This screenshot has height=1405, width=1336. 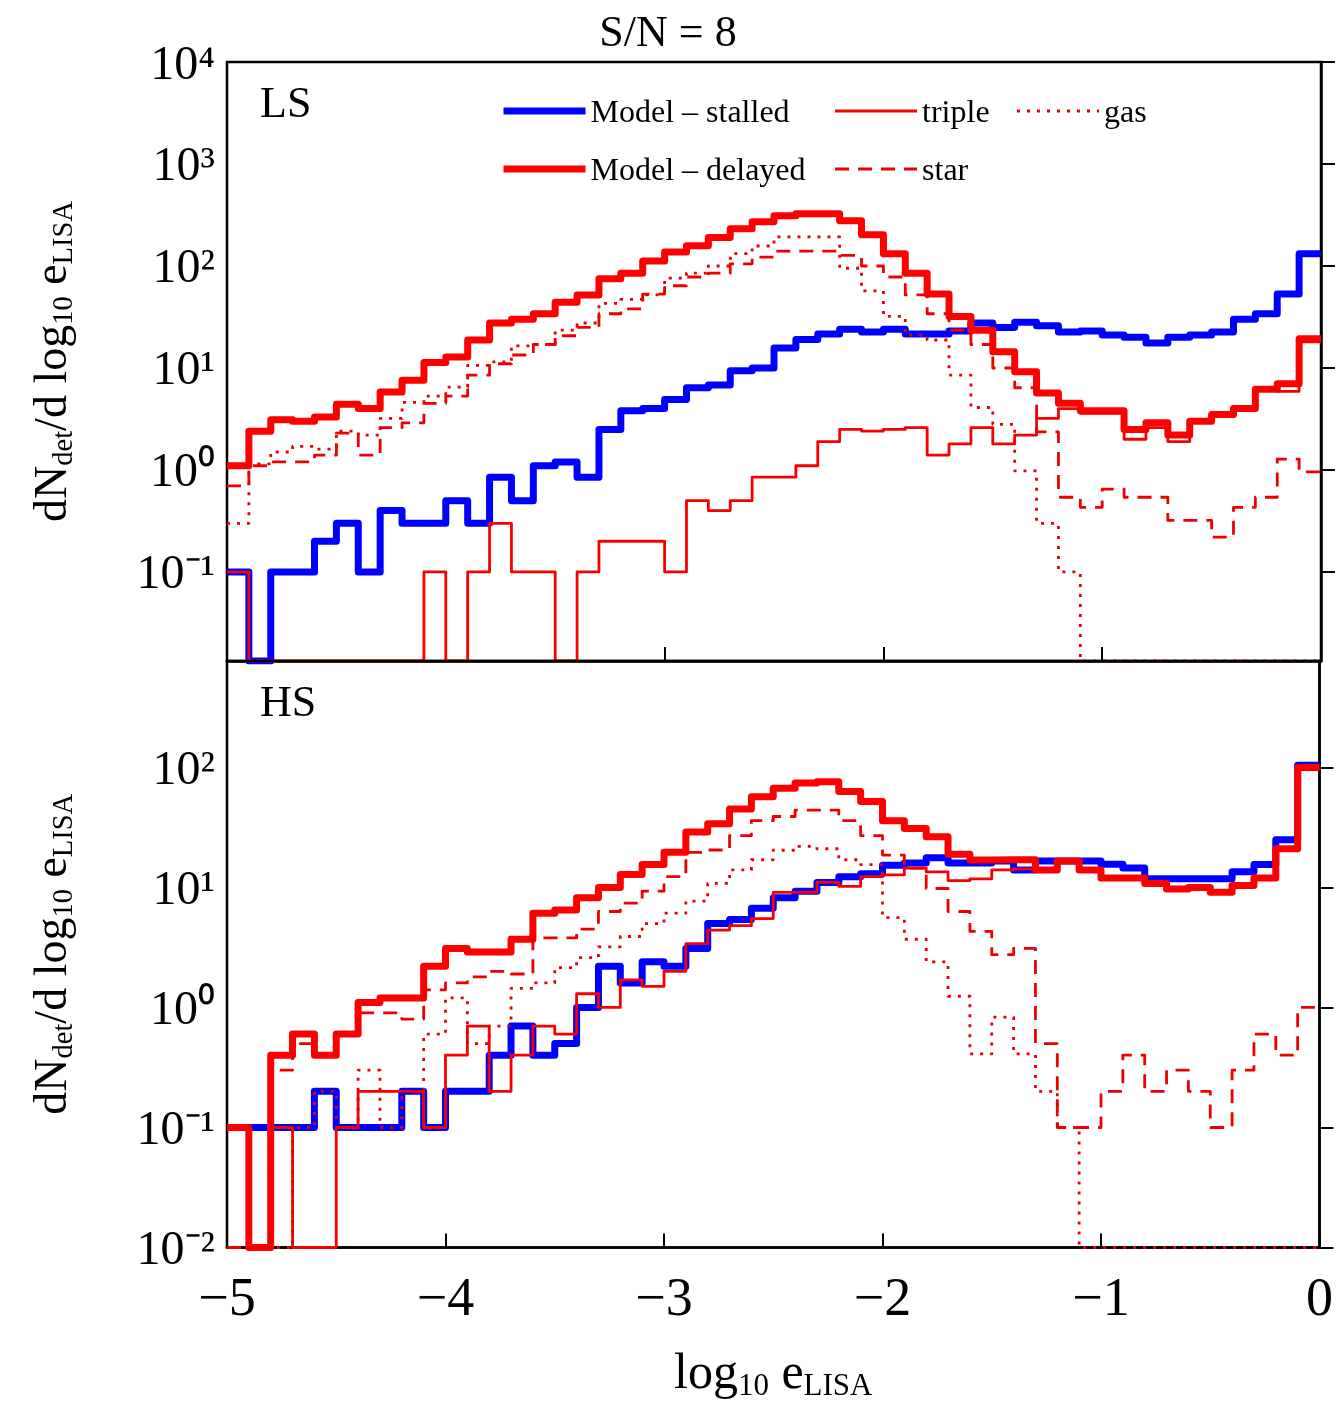 What do you see at coordinates (1101, 1296) in the screenshot?
I see `x-tick-label: −1` at bounding box center [1101, 1296].